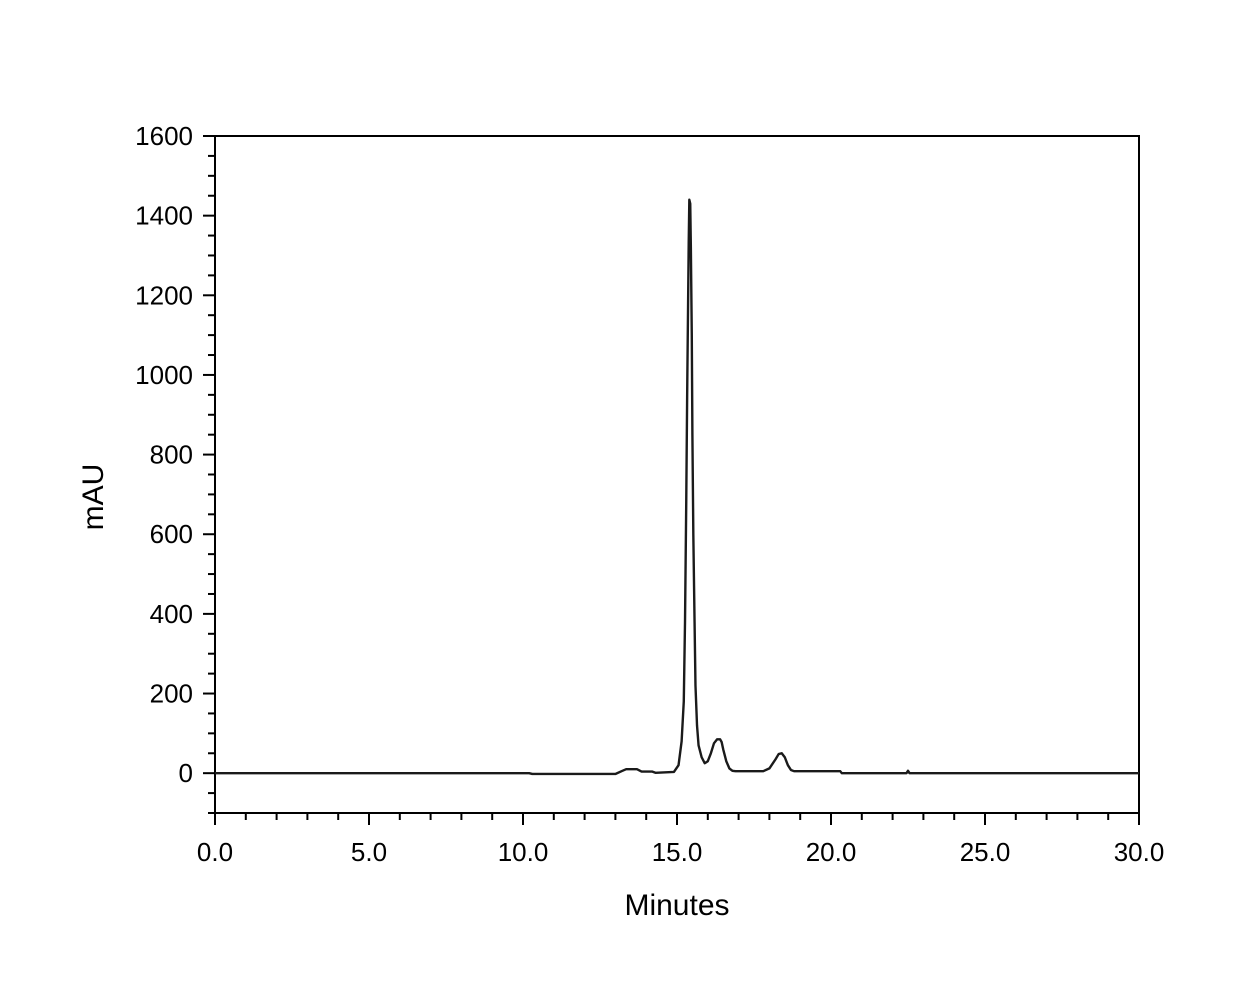 This screenshot has width=1241, height=994. I want to click on y-axis-ticks, so click(209, 474).